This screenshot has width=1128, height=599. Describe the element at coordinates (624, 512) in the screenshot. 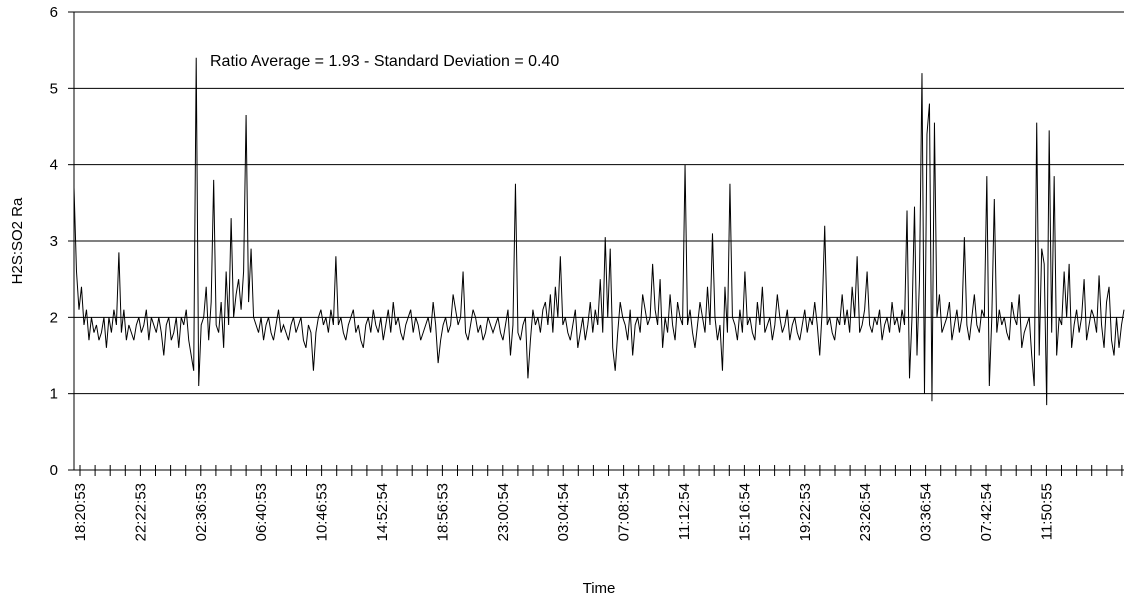

I see `x-tick-label: 07:08:54` at that location.